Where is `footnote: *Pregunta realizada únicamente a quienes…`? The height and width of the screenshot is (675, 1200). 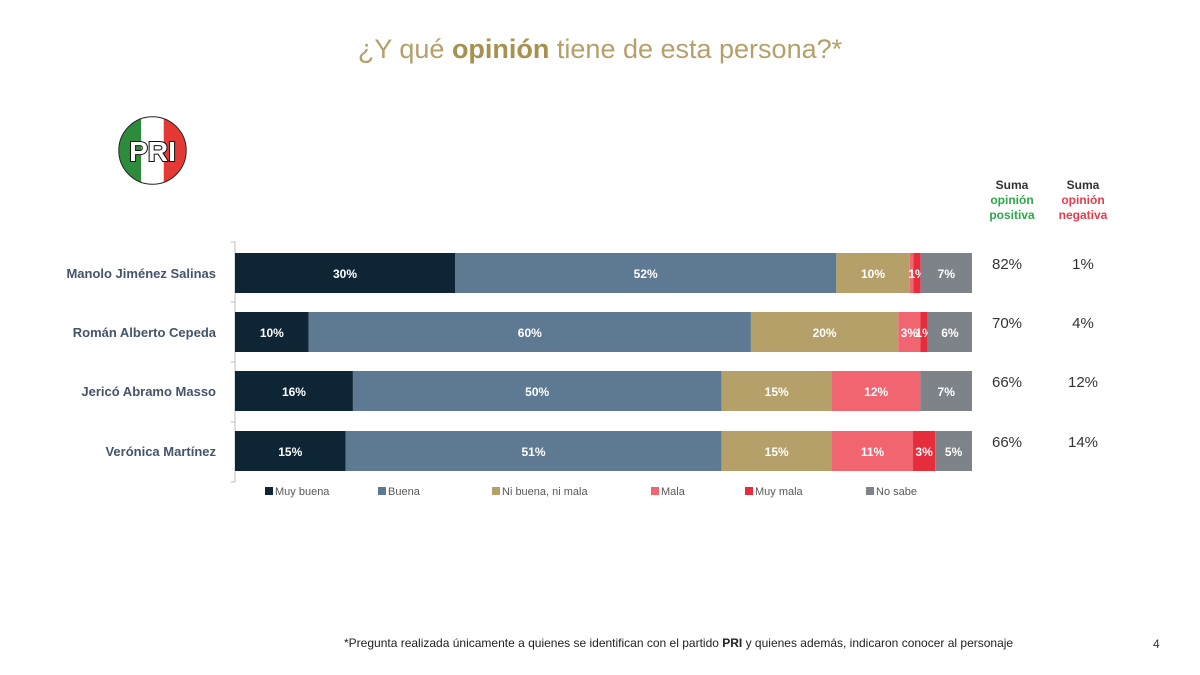 footnote: *Pregunta realizada únicamente a quienes… is located at coordinates (679, 643).